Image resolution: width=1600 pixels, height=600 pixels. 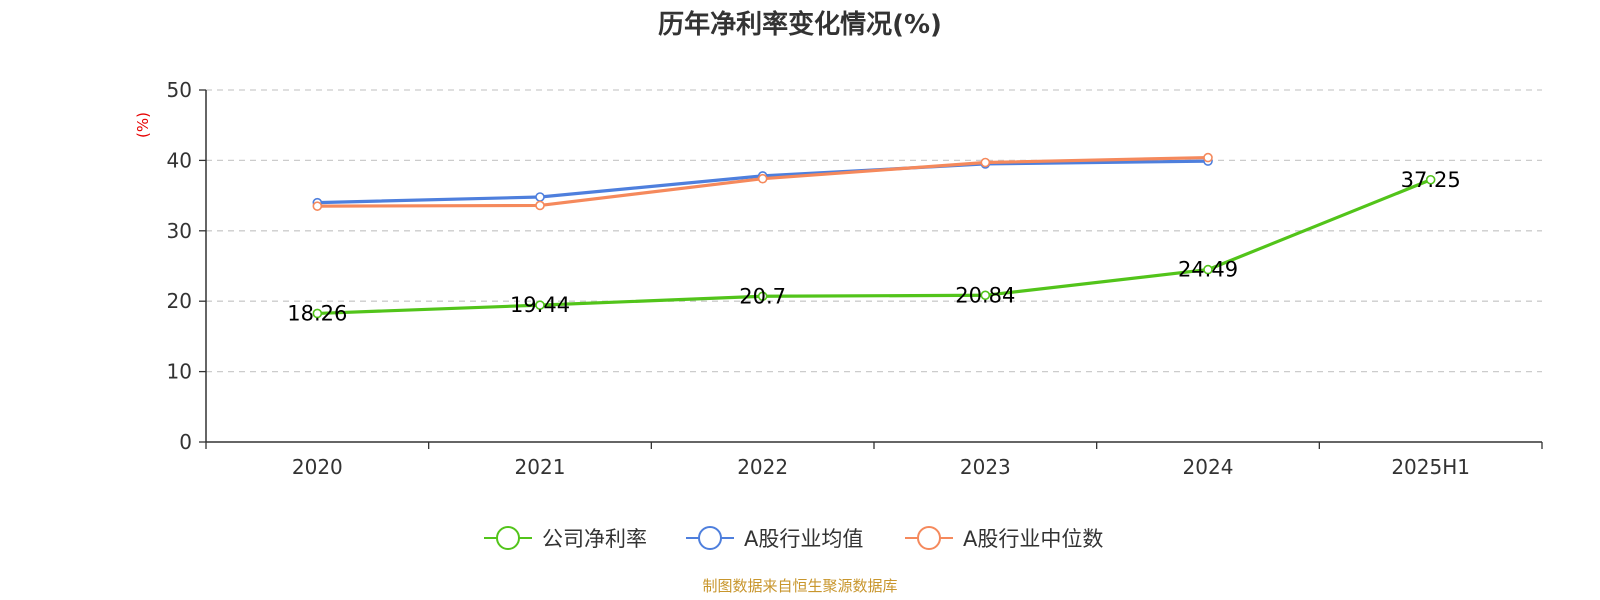 What do you see at coordinates (800, 24) in the screenshot?
I see `chart-title: 历年净利率变化情况(%)` at bounding box center [800, 24].